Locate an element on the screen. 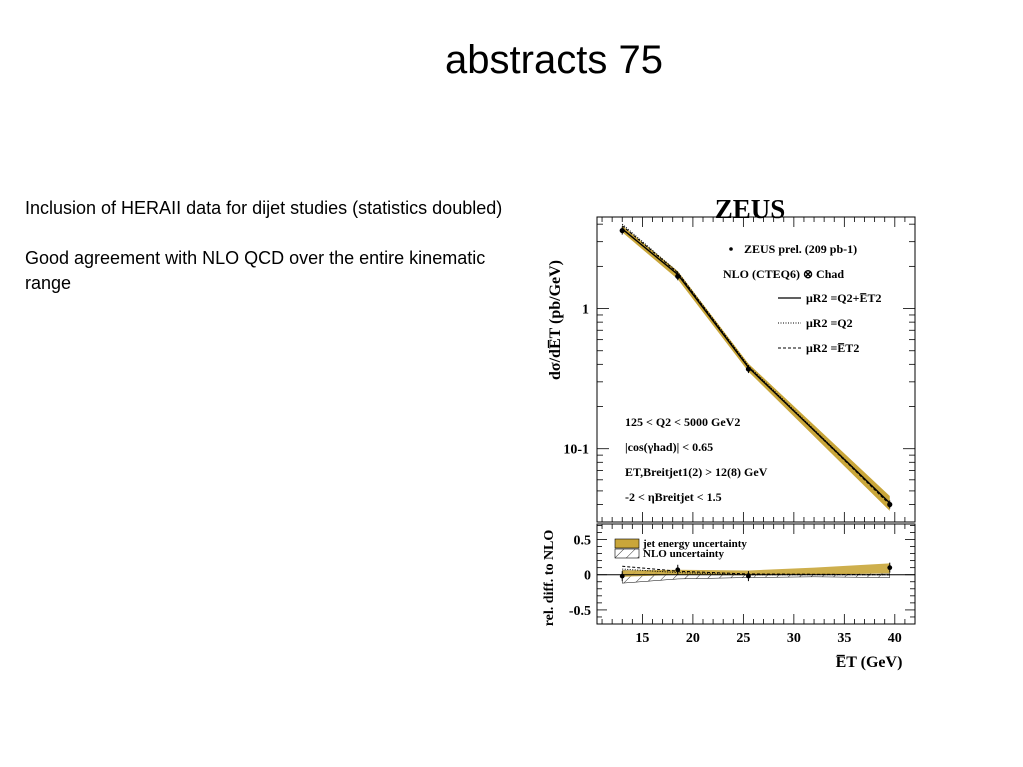 This screenshot has width=1023, height=767. x-tick-label: 35 is located at coordinates (844, 638).